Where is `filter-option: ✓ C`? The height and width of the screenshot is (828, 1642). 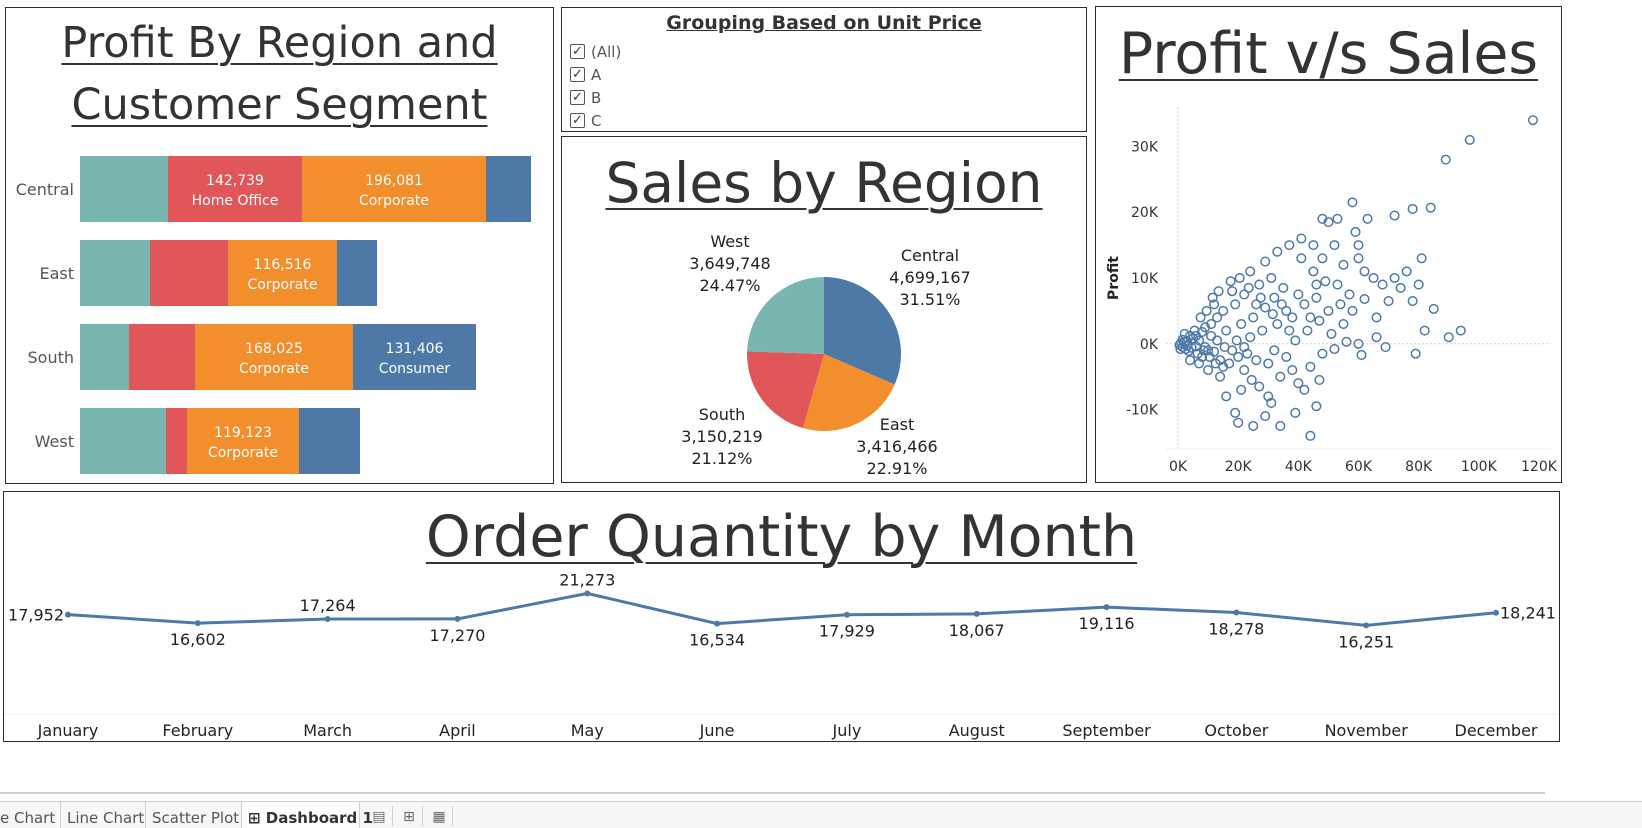 filter-option: ✓ C is located at coordinates (595, 120).